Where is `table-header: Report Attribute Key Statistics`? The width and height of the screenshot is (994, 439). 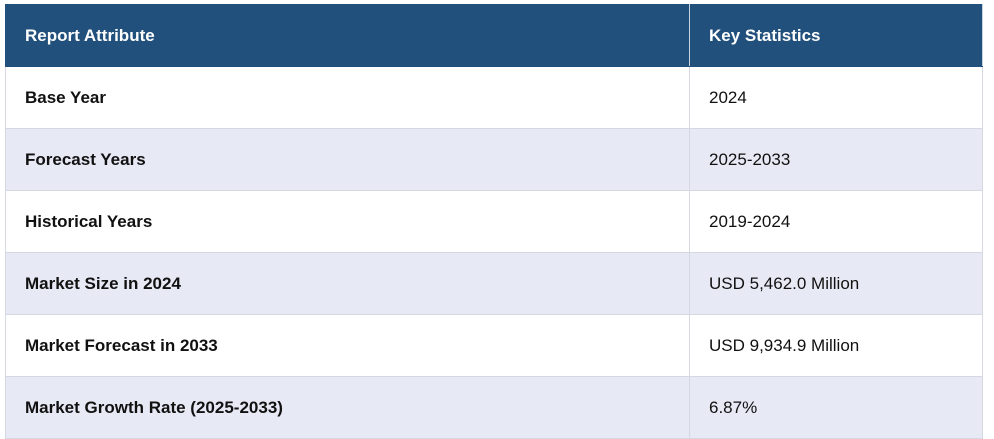 table-header: Report Attribute Key Statistics is located at coordinates (494, 35).